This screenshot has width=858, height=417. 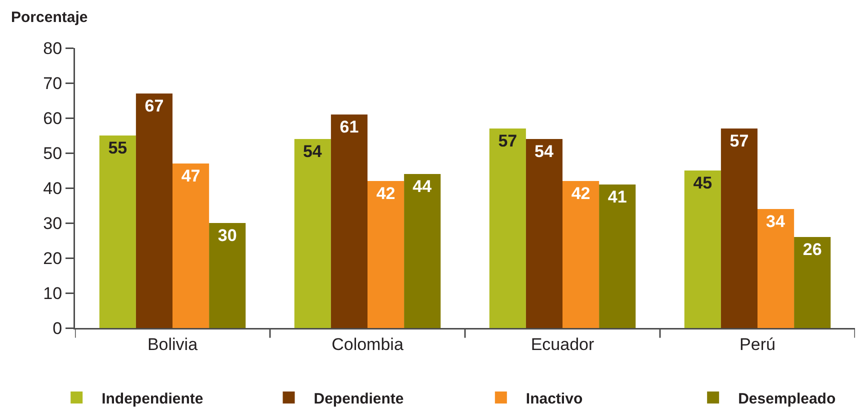 I want to click on y-tick-label: 50, so click(x=52, y=153).